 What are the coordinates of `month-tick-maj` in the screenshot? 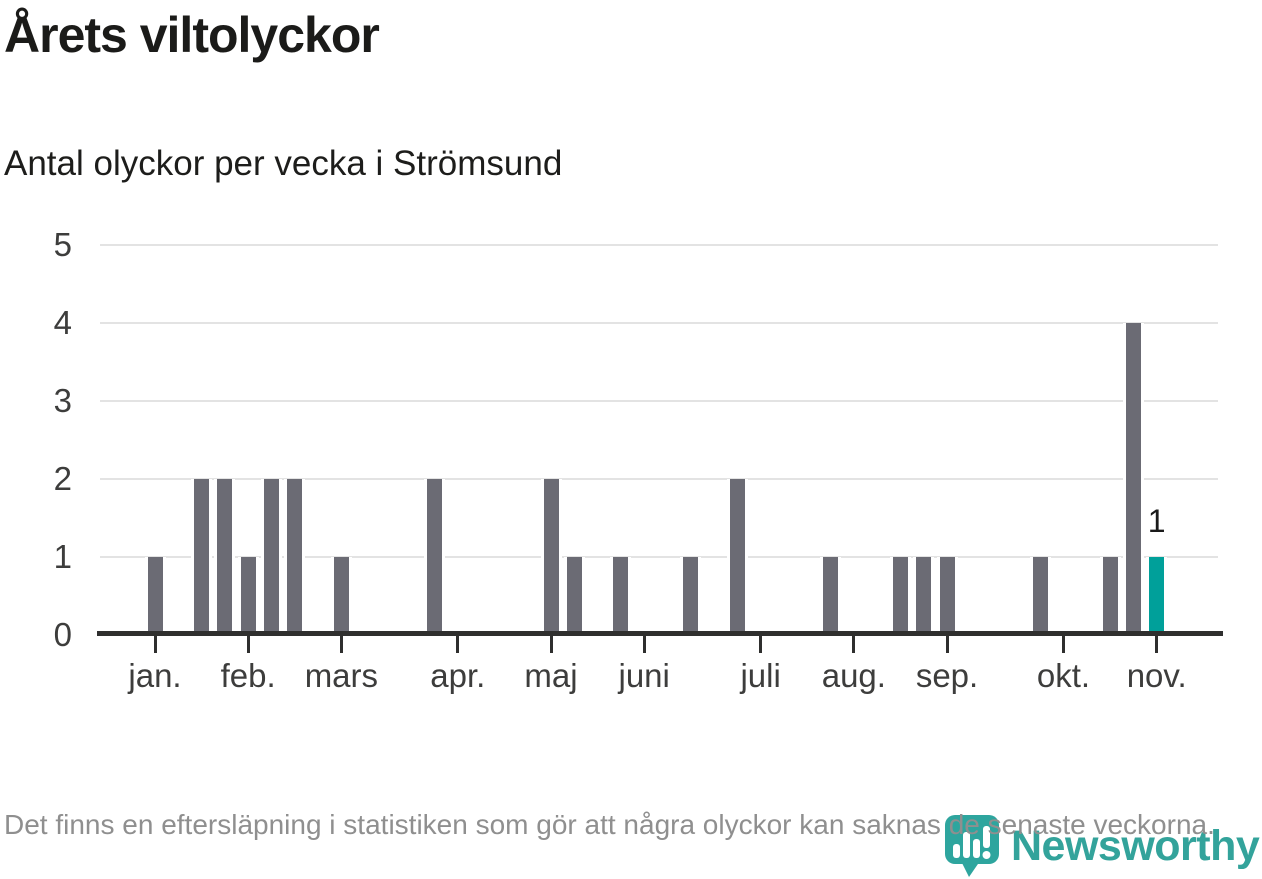 It's located at (551, 644).